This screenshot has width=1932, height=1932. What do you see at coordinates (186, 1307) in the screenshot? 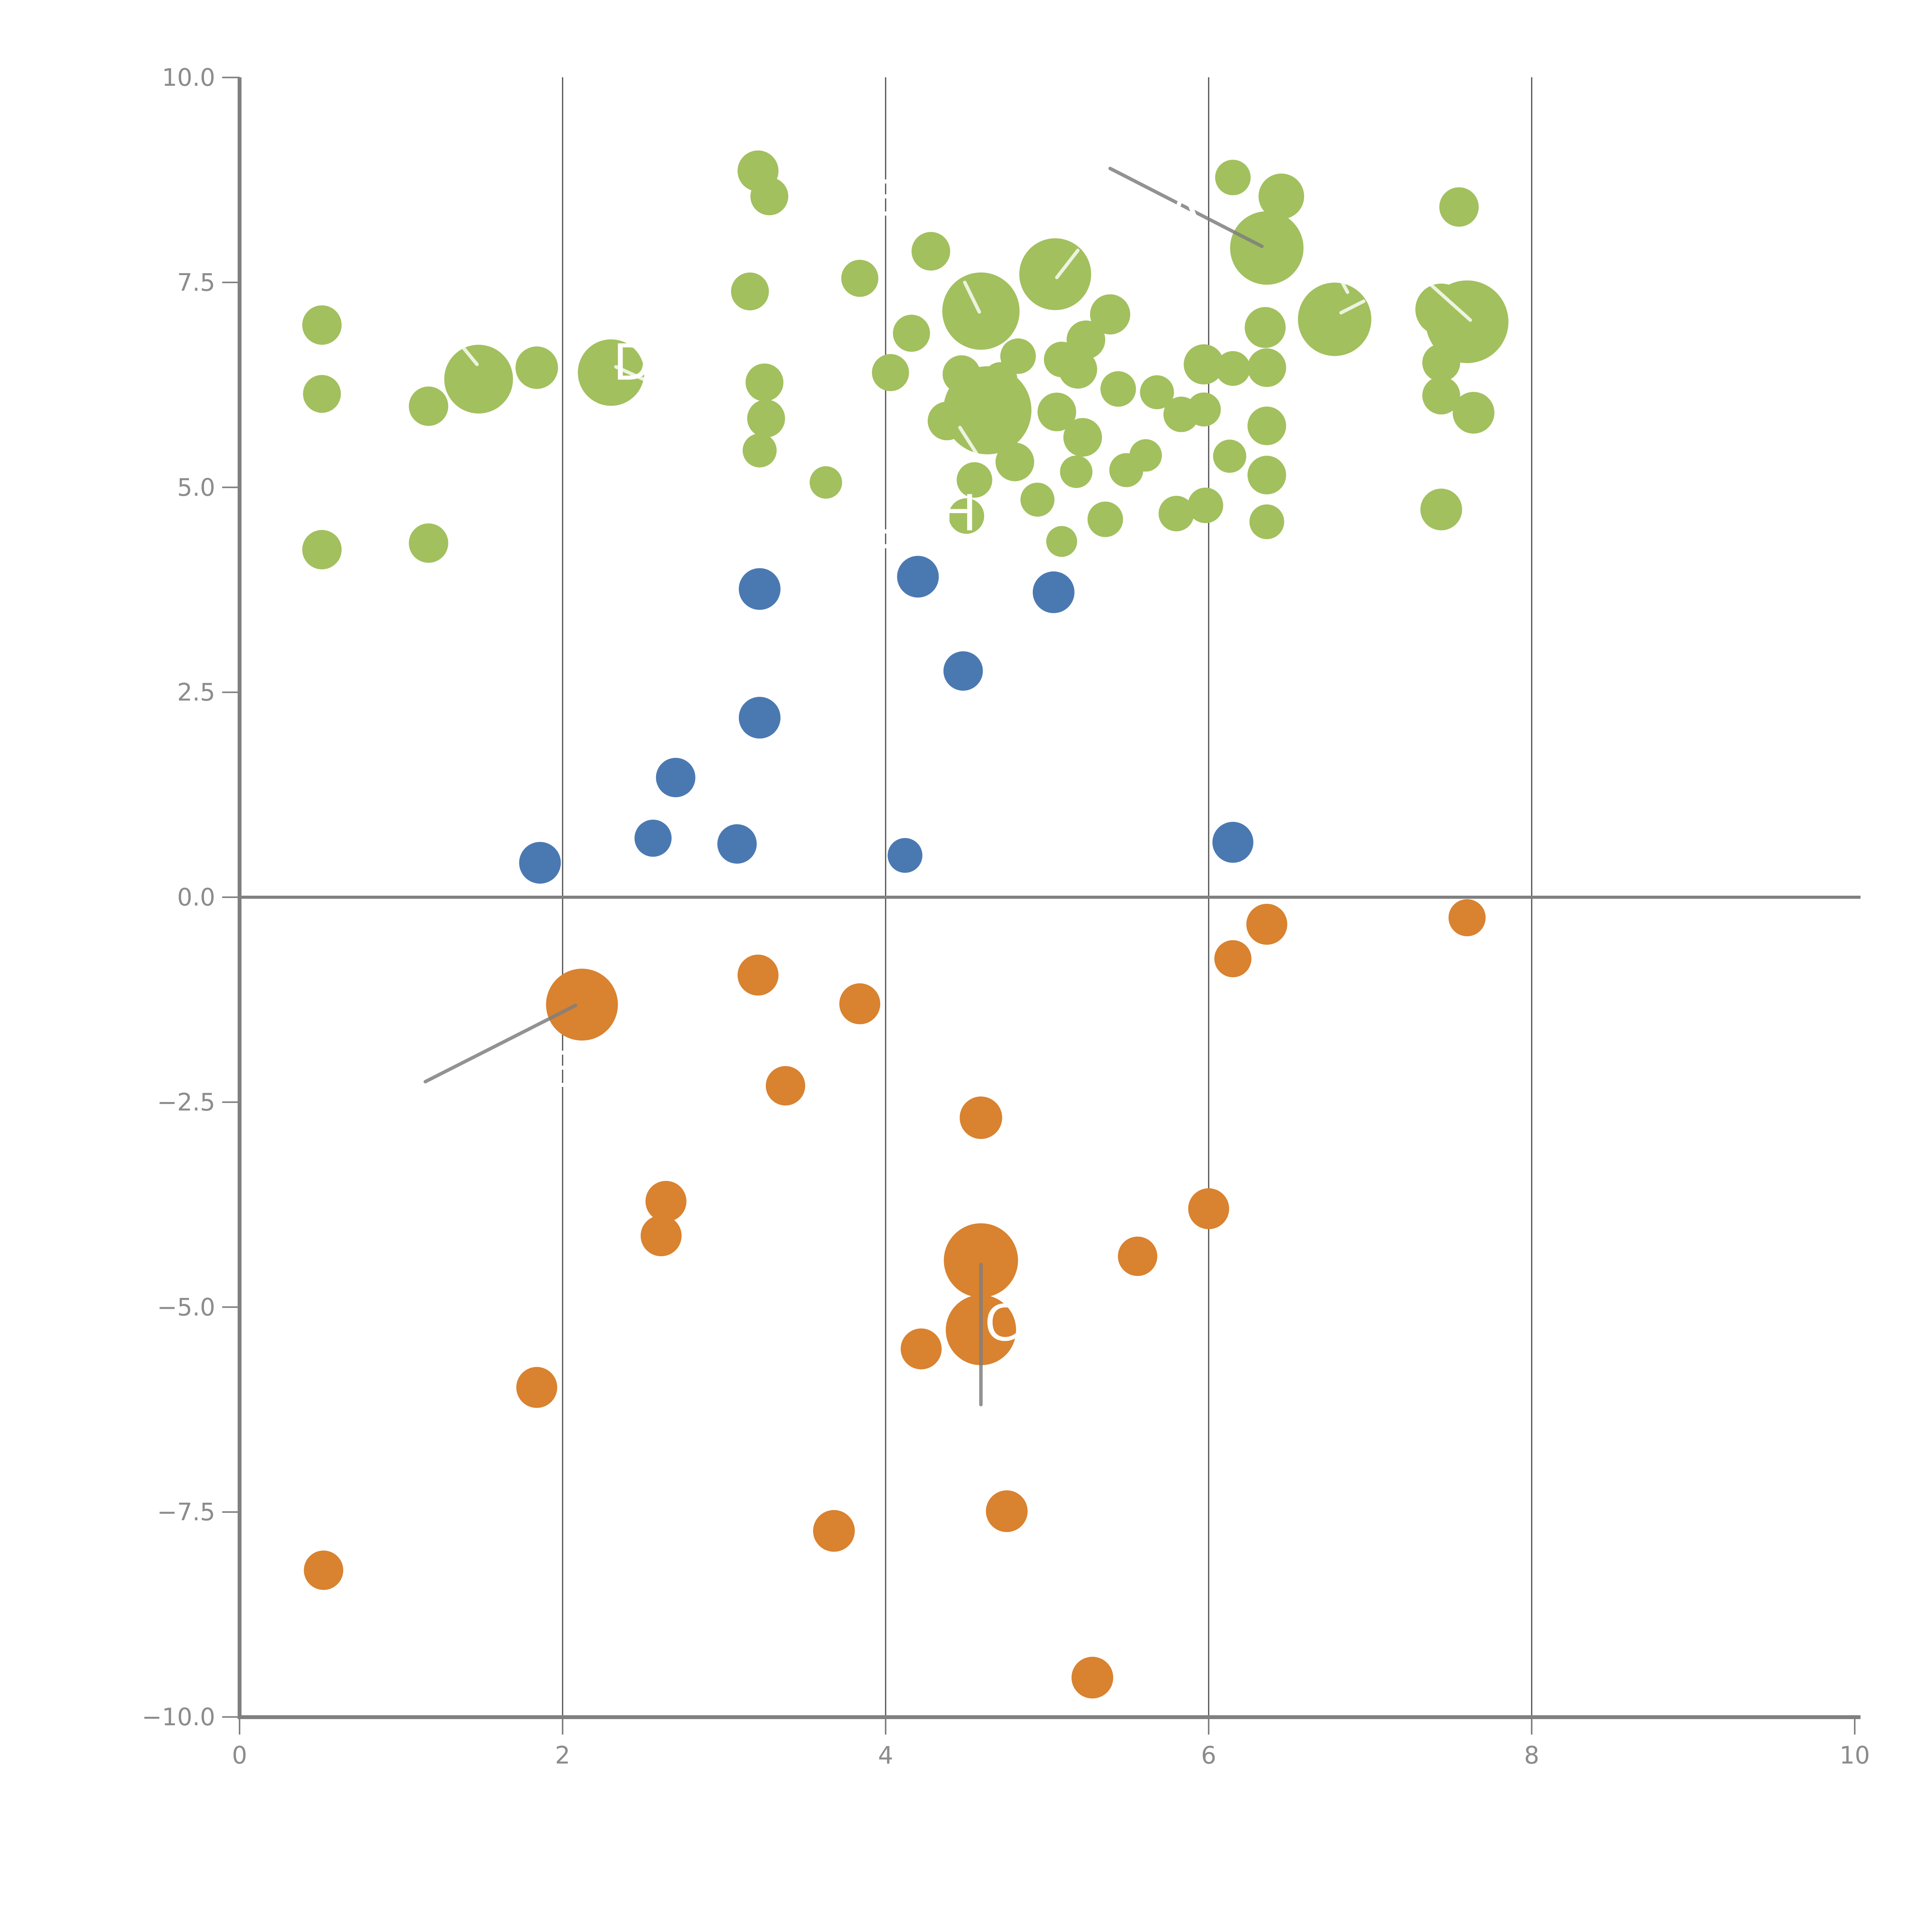
I see `y-tick-label: −5.0` at bounding box center [186, 1307].